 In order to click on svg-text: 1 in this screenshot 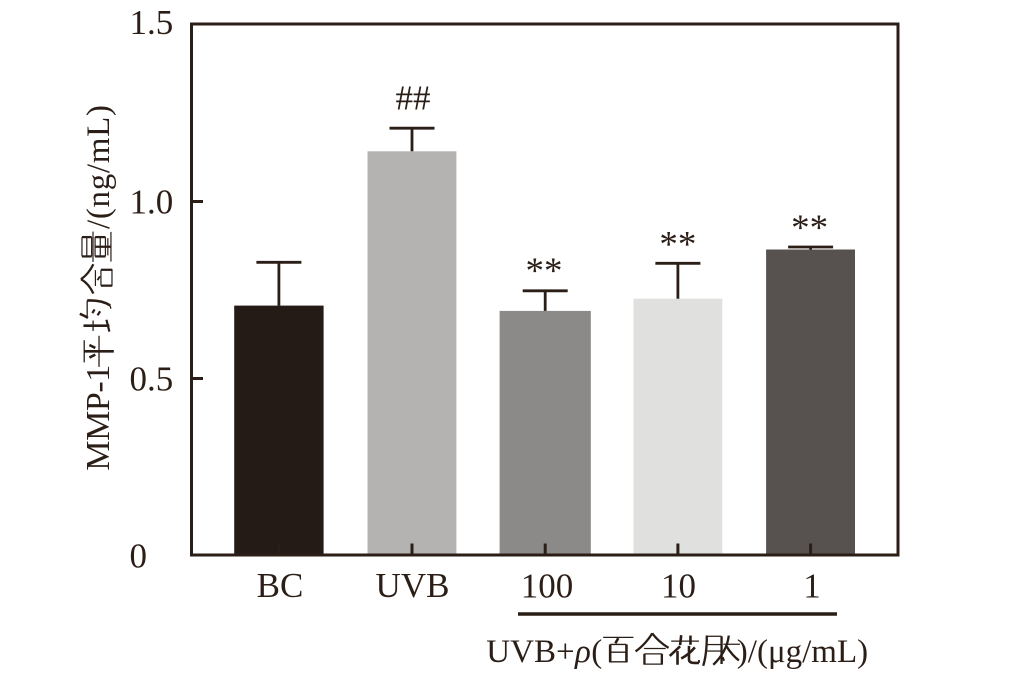, I will do `click(812, 586)`.